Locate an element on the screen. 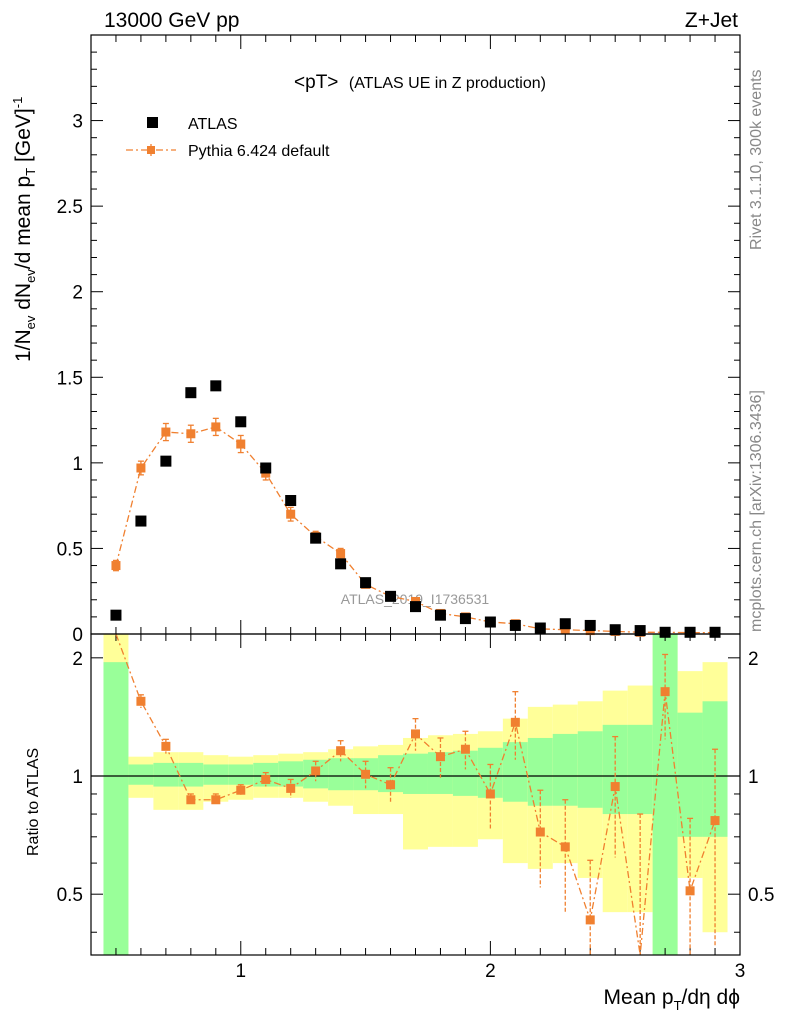 The height and width of the screenshot is (1024, 786). main-y-tick-label: 1.5 is located at coordinates (70, 378).